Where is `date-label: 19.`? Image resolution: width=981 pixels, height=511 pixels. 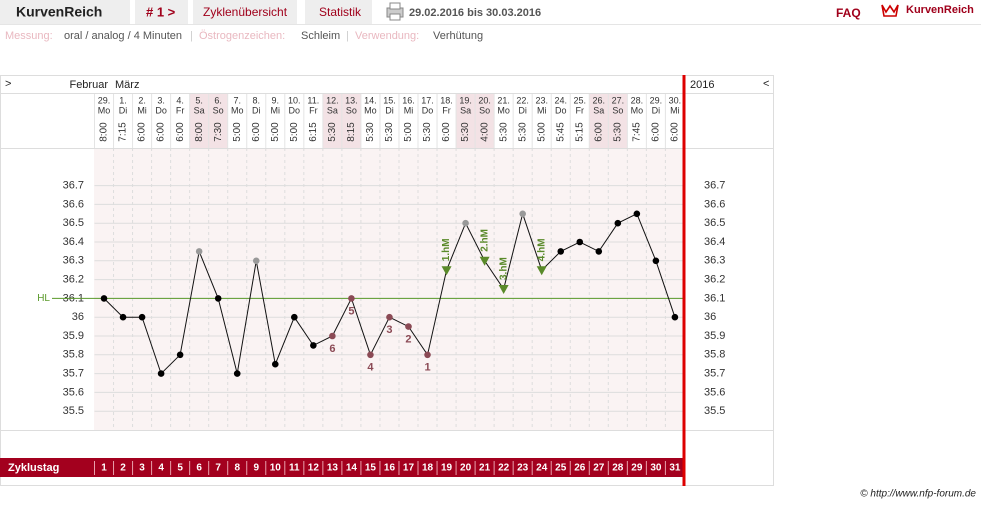
date-label: 19. is located at coordinates (465, 100).